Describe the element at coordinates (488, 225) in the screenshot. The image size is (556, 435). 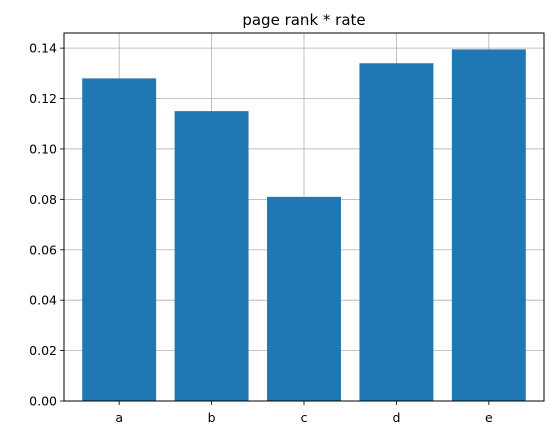
I see `bar-e` at that location.